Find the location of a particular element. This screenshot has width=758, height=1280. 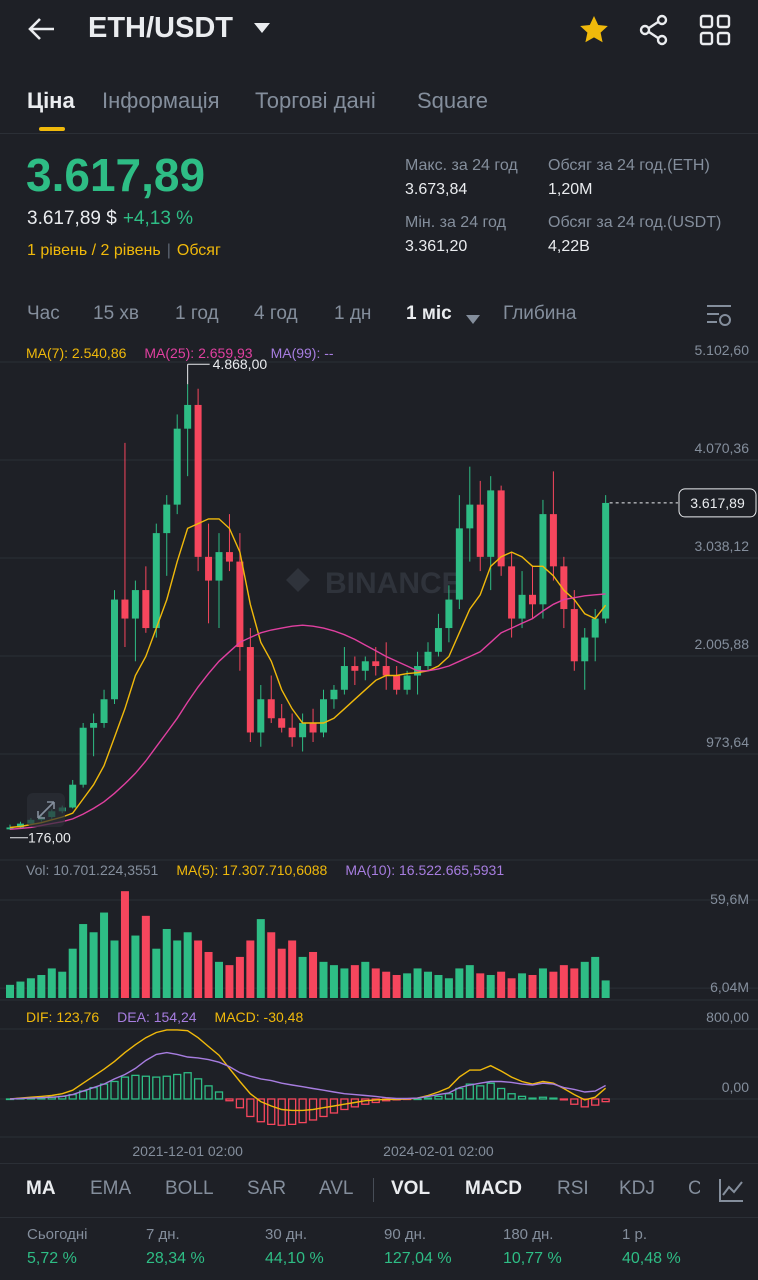

stat-label: Обсяг за 24 год.(ETH) is located at coordinates (629, 165).